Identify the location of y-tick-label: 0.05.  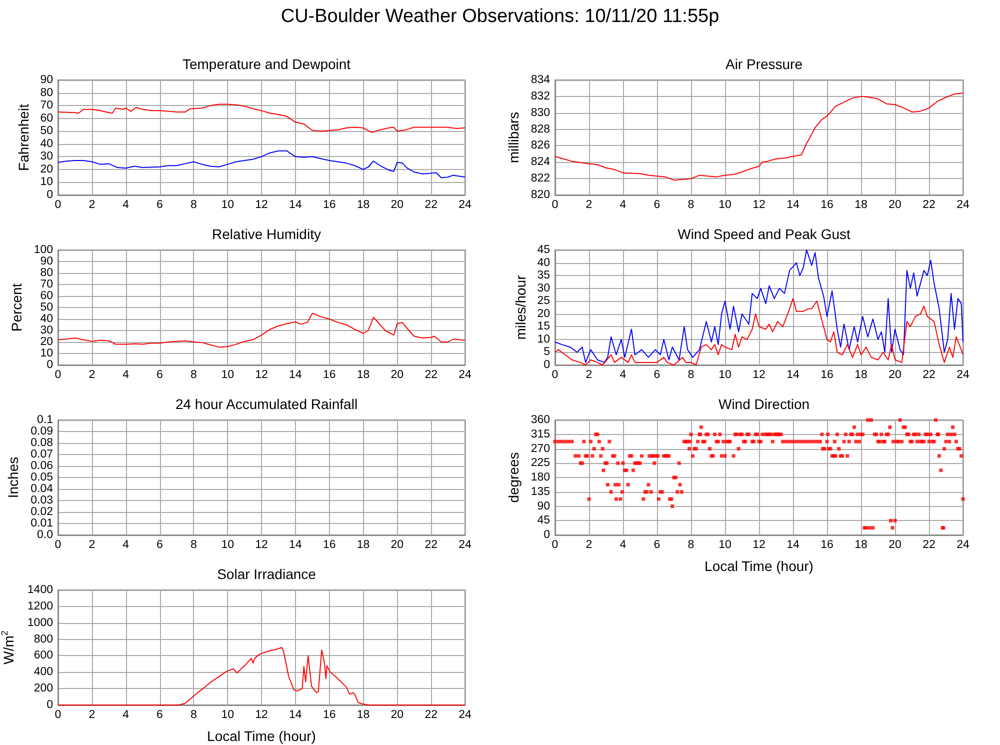
(41, 478).